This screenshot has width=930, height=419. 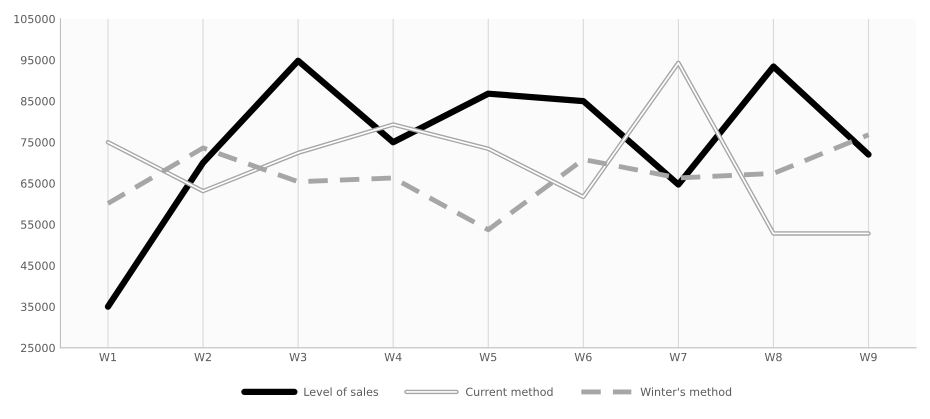 I want to click on y-tick-label: 45000, so click(x=37, y=266).